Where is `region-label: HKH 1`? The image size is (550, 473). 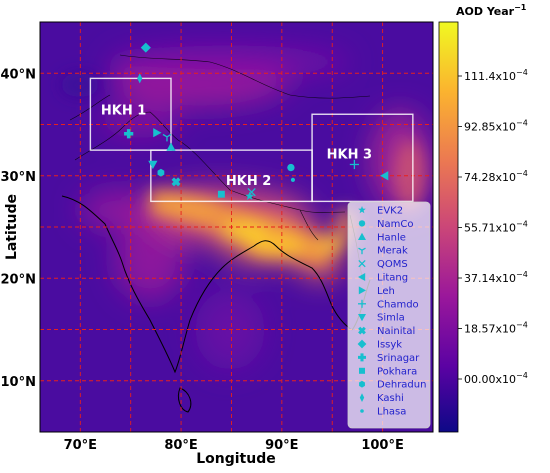 region-label: HKH 1 is located at coordinates (123, 110).